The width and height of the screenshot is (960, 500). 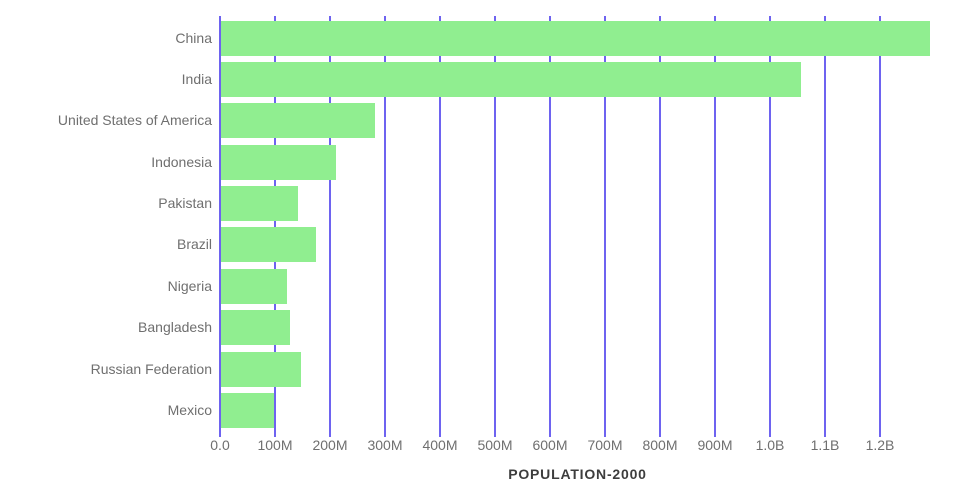 I want to click on x-tick-label: 300M, so click(x=385, y=445).